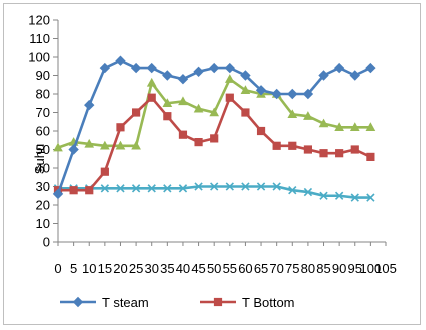  What do you see at coordinates (43, 223) in the screenshot?
I see `y-tick-label: 10` at bounding box center [43, 223].